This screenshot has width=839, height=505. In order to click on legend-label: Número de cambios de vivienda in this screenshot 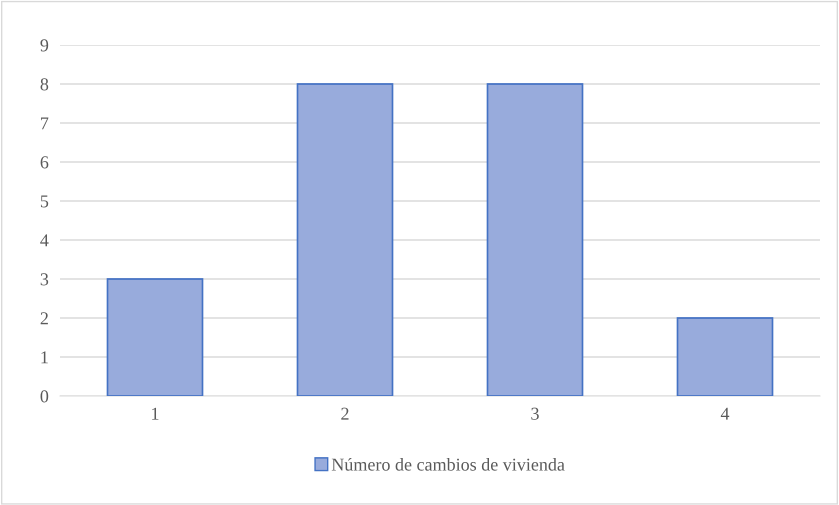, I will do `click(448, 464)`.